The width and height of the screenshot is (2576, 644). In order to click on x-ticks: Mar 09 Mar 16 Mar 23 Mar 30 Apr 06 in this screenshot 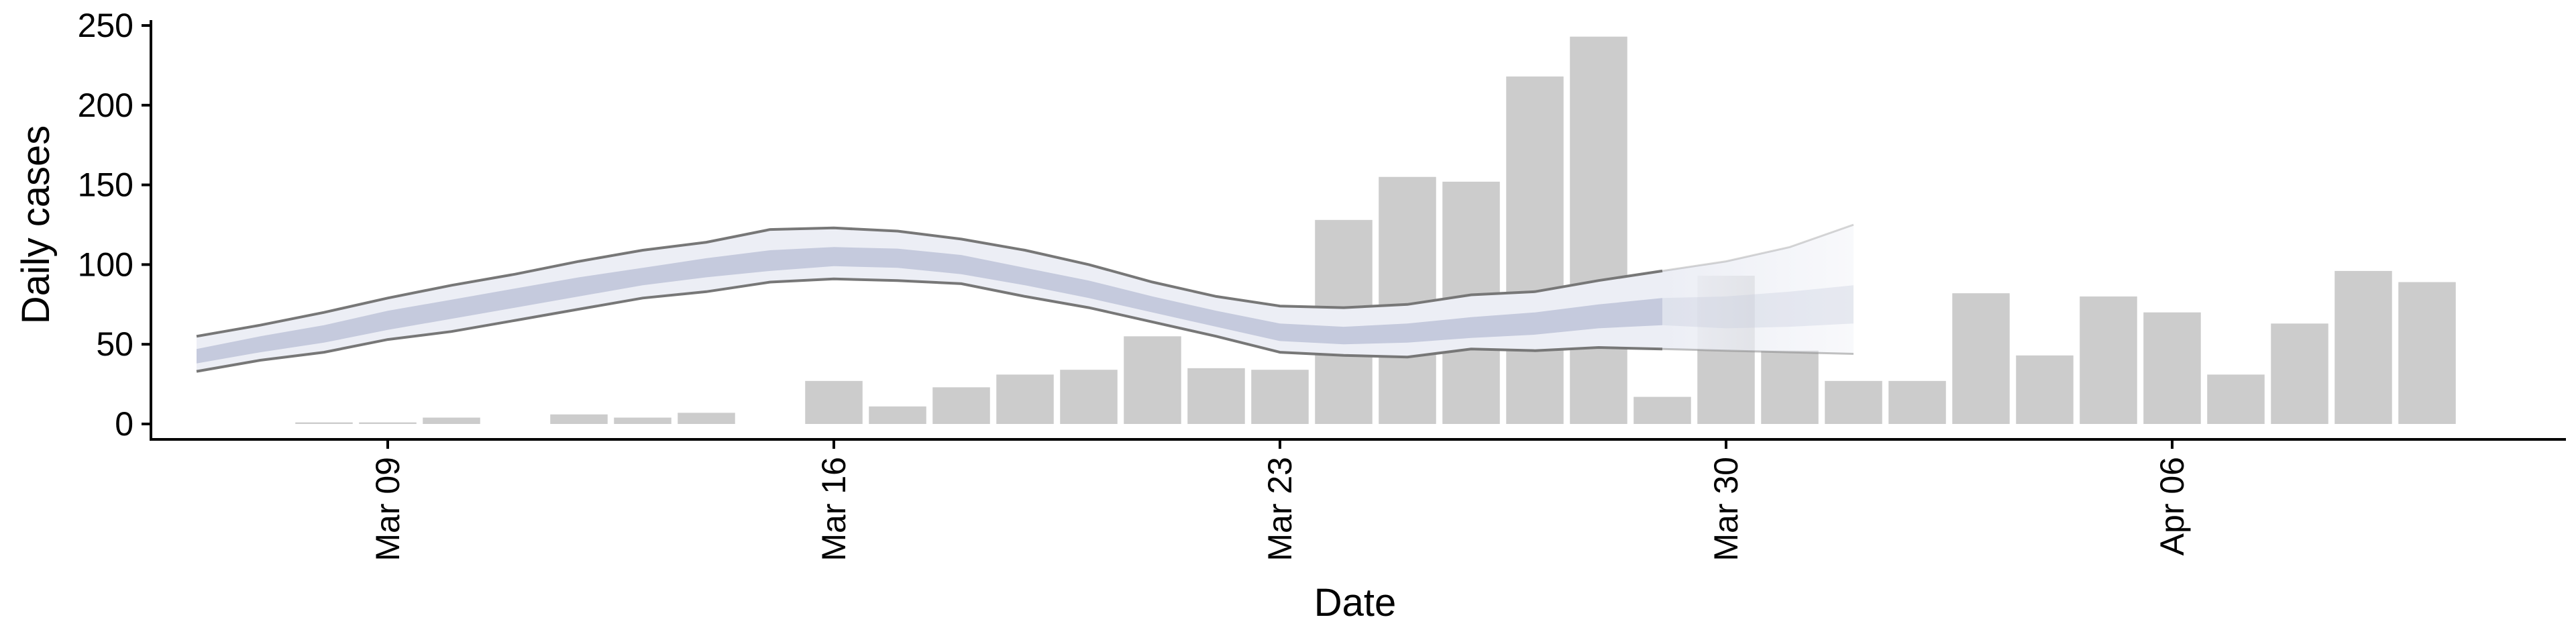, I will do `click(1280, 500)`.